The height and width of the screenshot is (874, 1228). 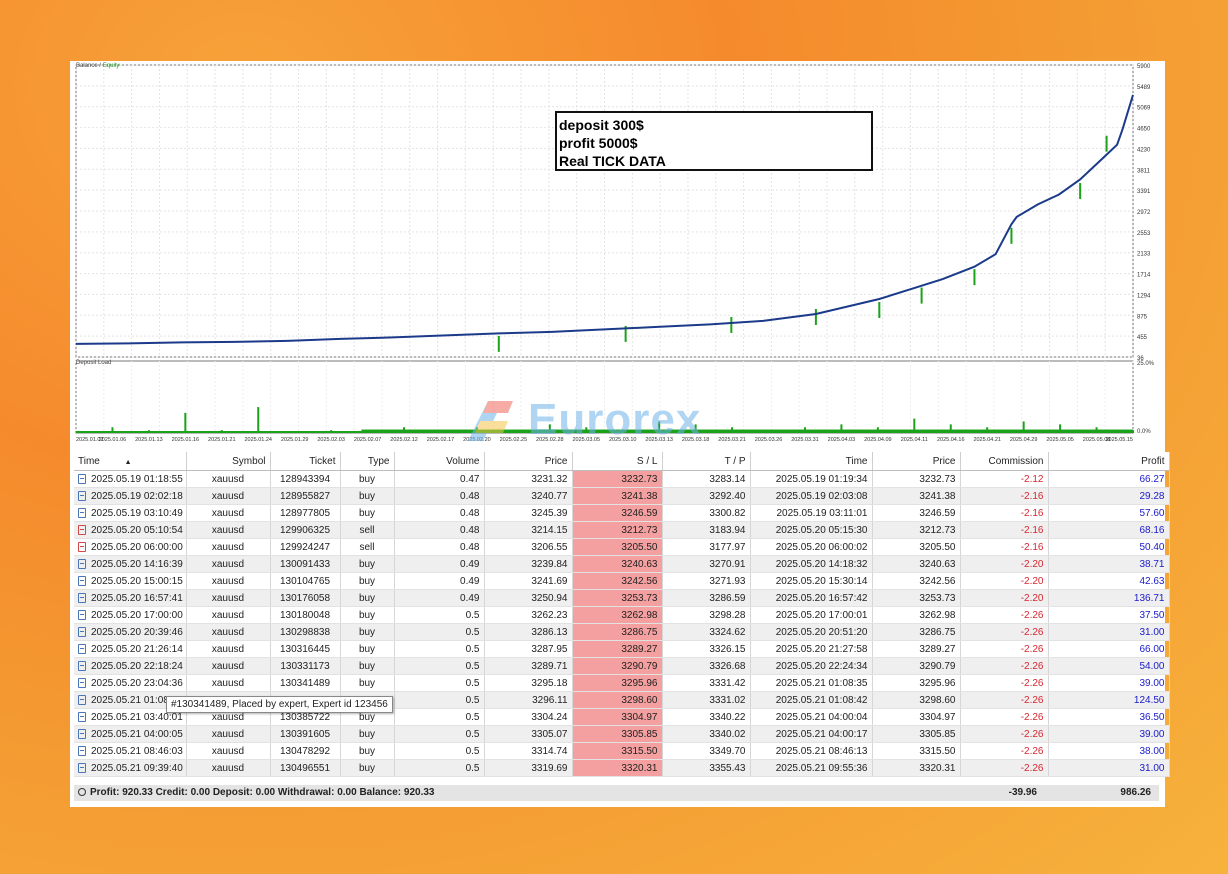 What do you see at coordinates (1144, 213) in the screenshot?
I see `y-tick-label: 2972` at bounding box center [1144, 213].